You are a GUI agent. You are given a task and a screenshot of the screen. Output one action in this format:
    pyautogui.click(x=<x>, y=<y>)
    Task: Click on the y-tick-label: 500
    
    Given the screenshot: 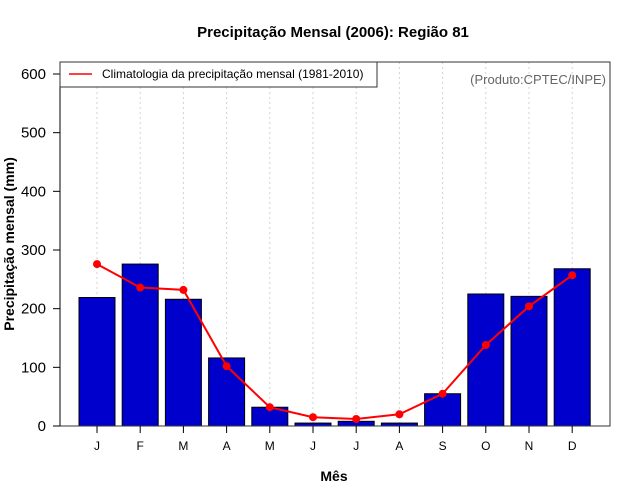 What is the action you would take?
    pyautogui.click(x=33, y=133)
    